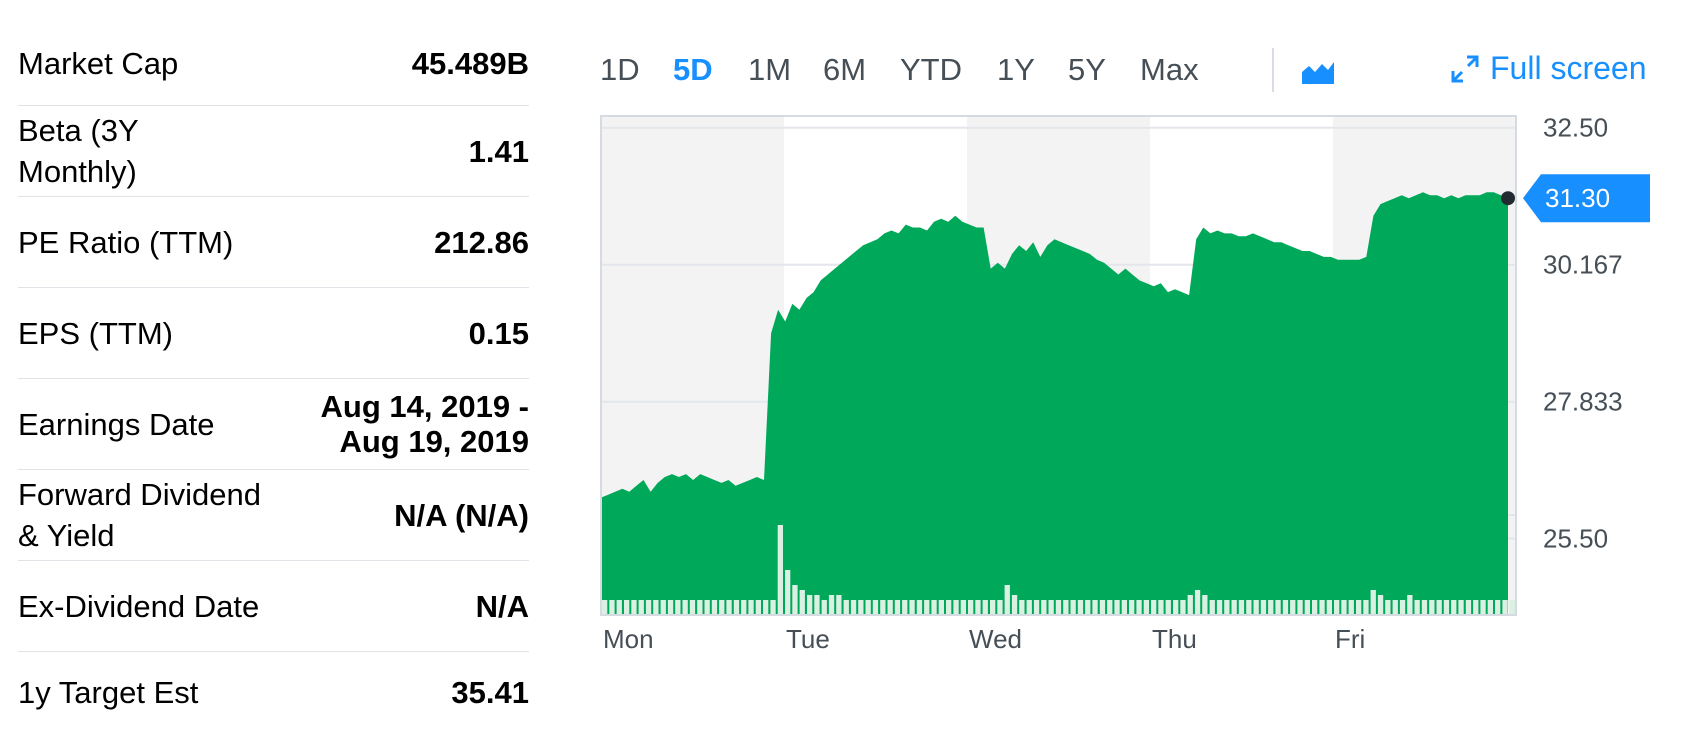  What do you see at coordinates (1130, 70) in the screenshot?
I see `chart-toolbar: 1D 5D 1M 6M YTD 1Y 5Y Max Full screen` at bounding box center [1130, 70].